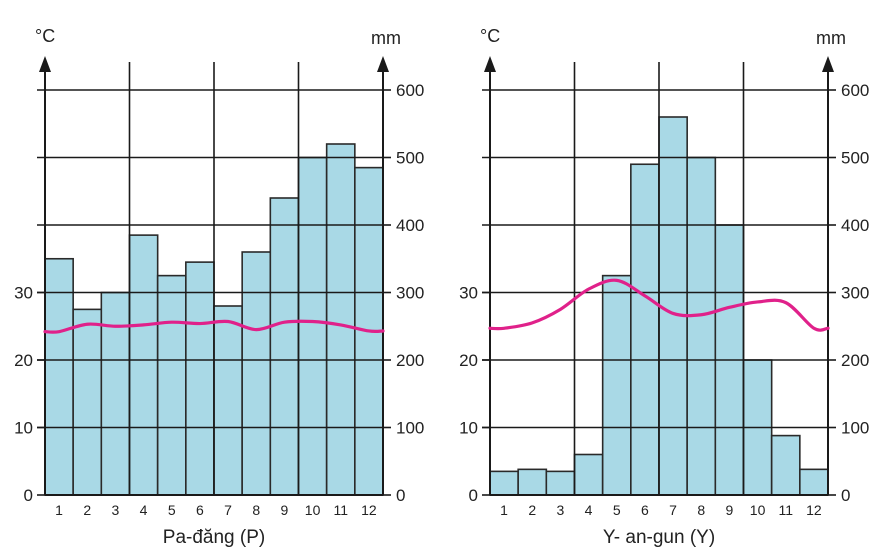 The image size is (879, 554). What do you see at coordinates (659, 537) in the screenshot?
I see `station-label: Y- an-gun (Y)` at bounding box center [659, 537].